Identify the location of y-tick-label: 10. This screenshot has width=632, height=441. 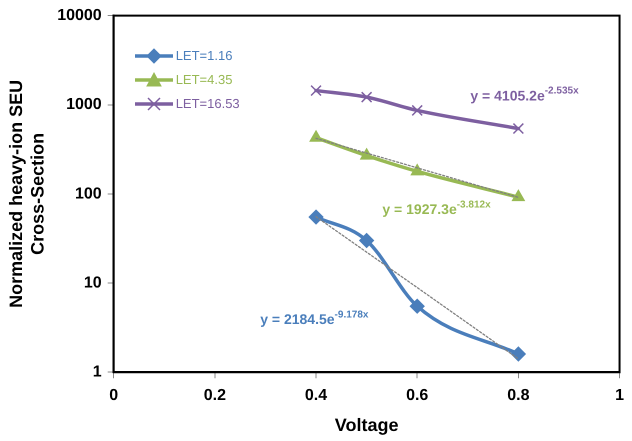
(93, 283).